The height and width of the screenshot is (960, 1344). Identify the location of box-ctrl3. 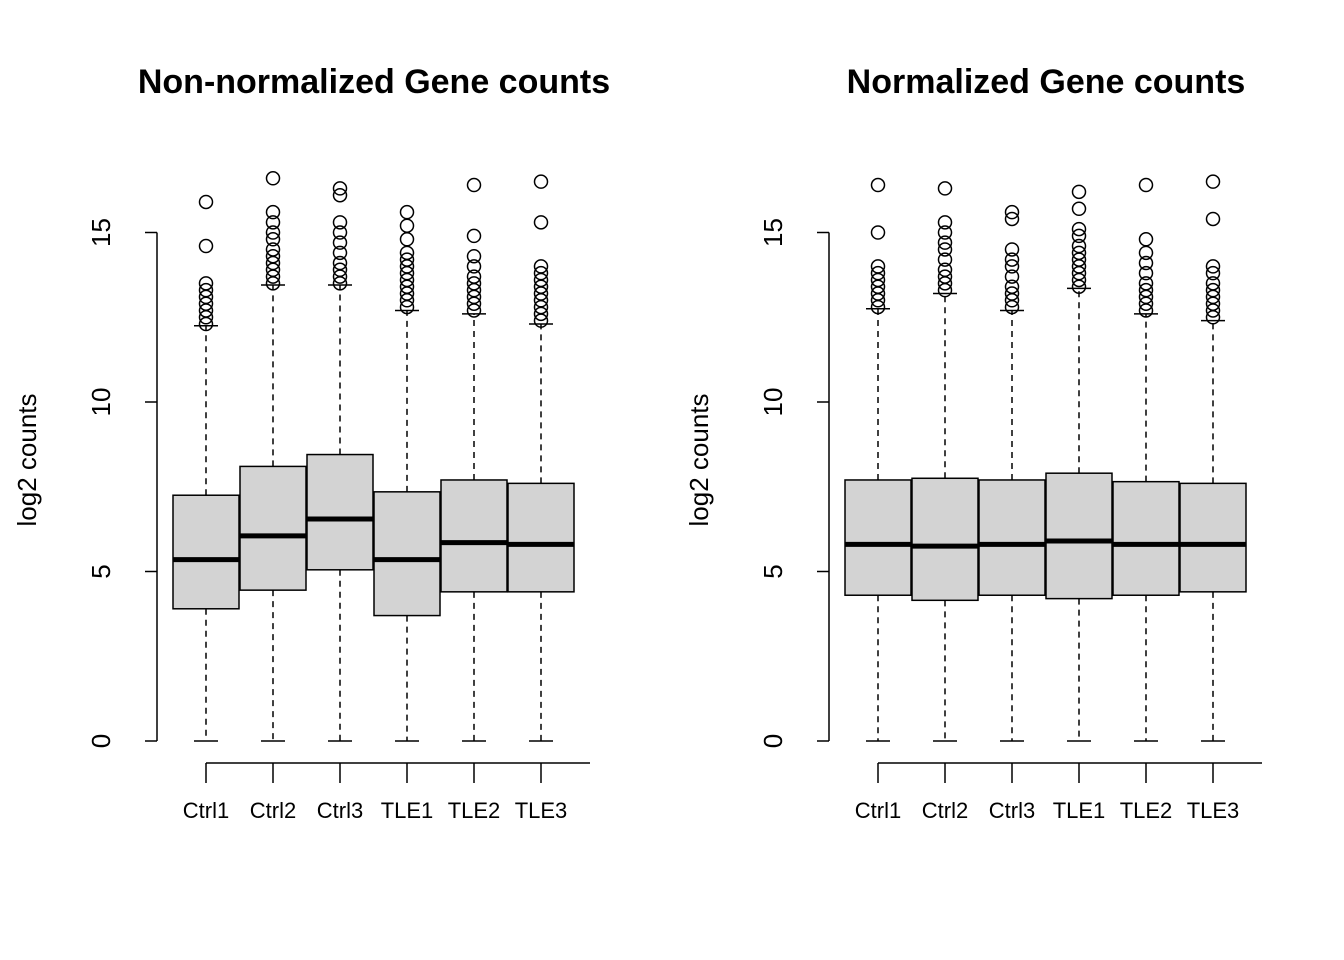
(1012, 473).